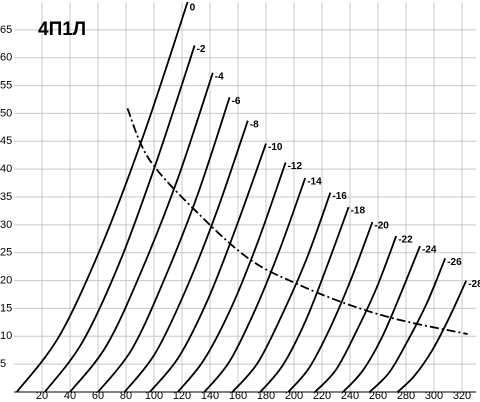 This screenshot has height=402, width=480. Describe the element at coordinates (201, 49) in the screenshot. I see `series-label: -2` at that location.